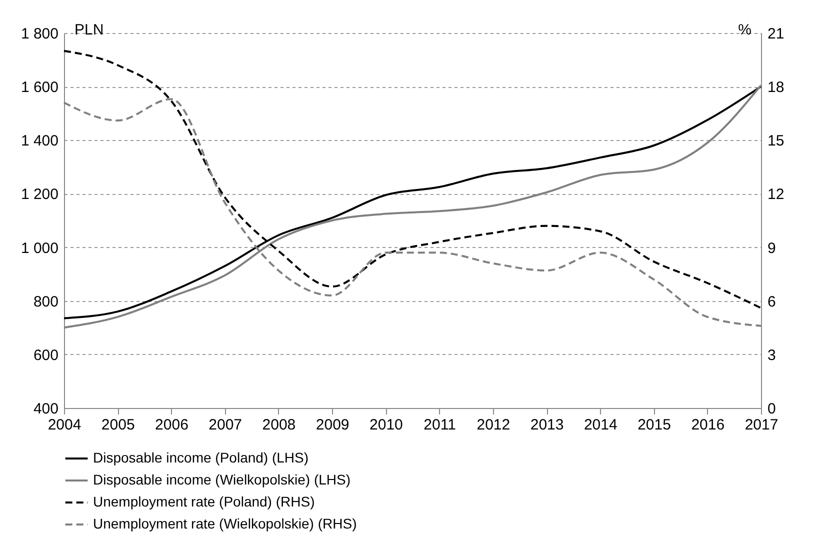 This screenshot has height=558, width=827. What do you see at coordinates (654, 425) in the screenshot?
I see `x-tick-label: 2015` at bounding box center [654, 425].